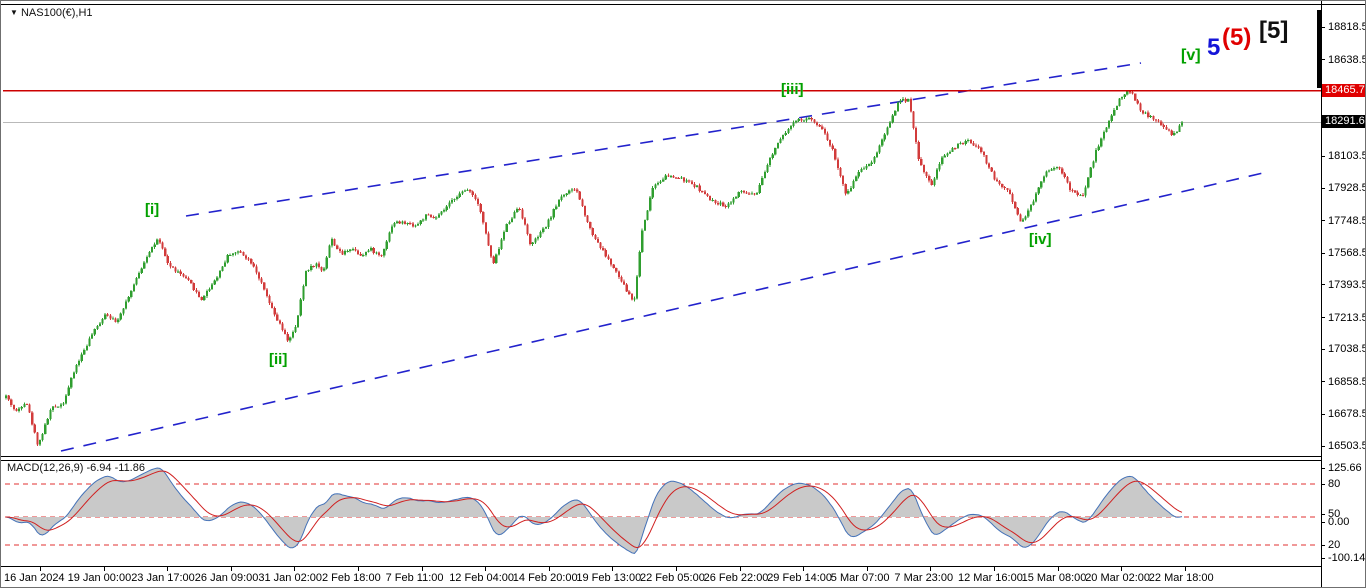 The width and height of the screenshot is (1366, 588). I want to click on time-axis-label: 31 Jan 02:00, so click(290, 578).